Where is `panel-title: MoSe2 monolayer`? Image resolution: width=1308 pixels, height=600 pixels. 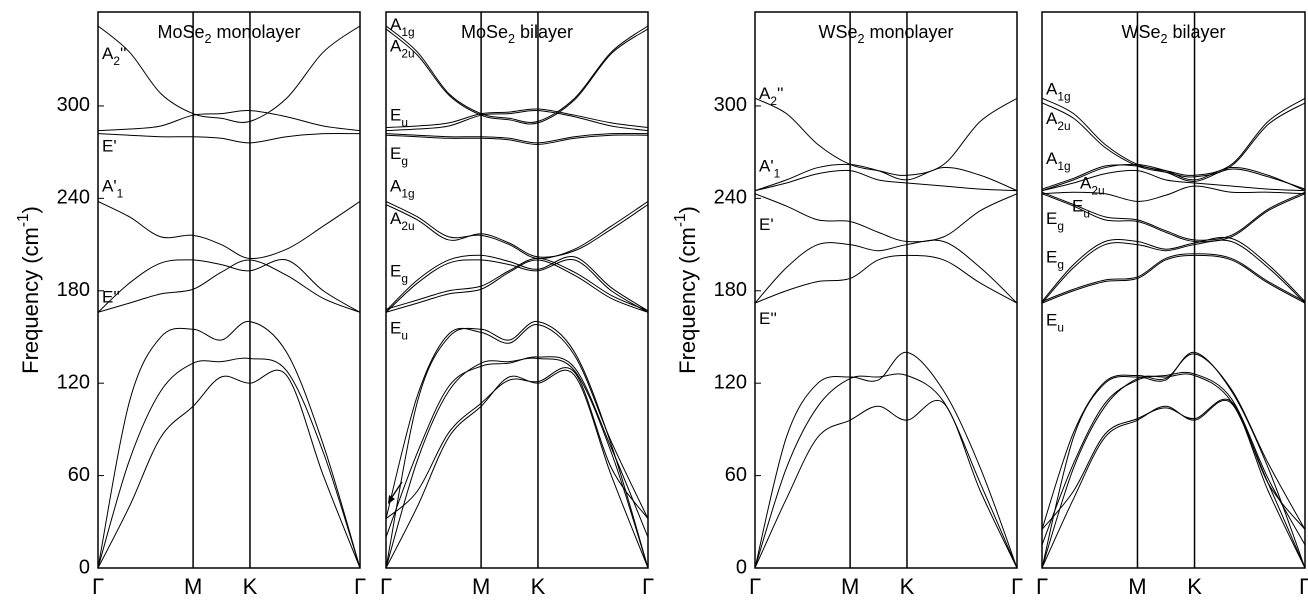
panel-title: MoSe2 monolayer is located at coordinates (228, 34).